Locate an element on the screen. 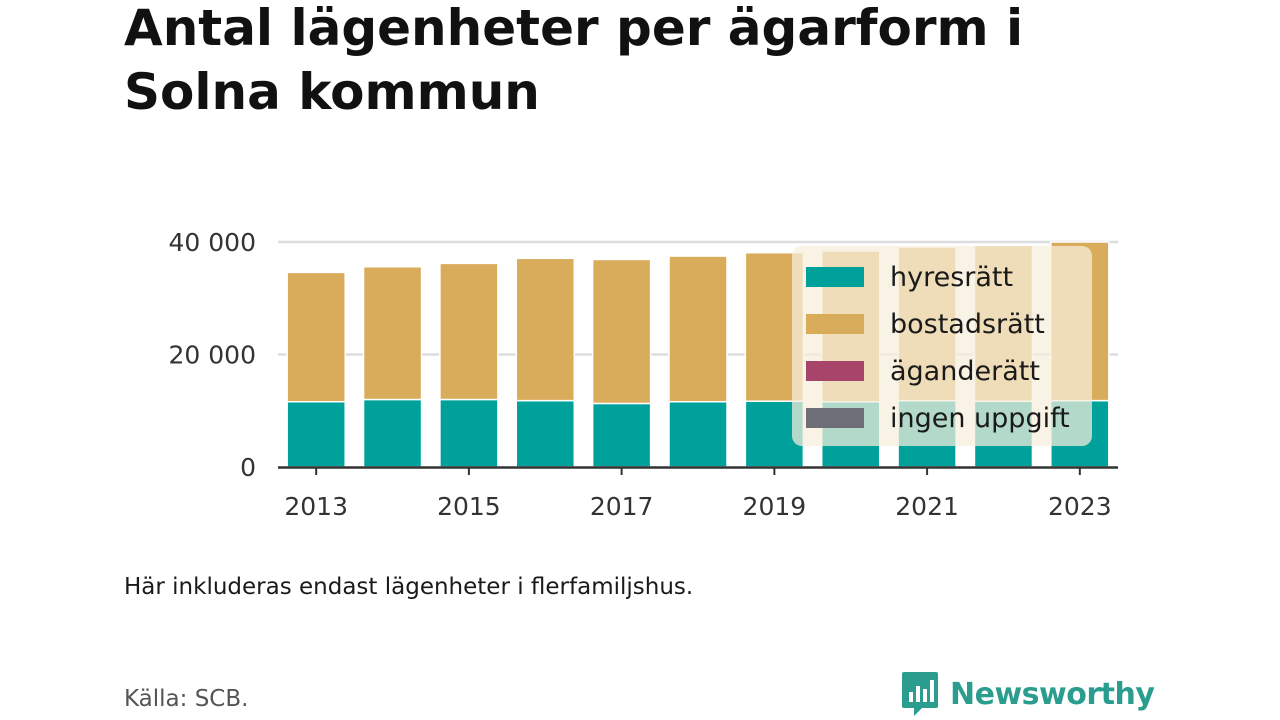 The image size is (1280, 720). y-tick-label: 20 000 is located at coordinates (212, 355).